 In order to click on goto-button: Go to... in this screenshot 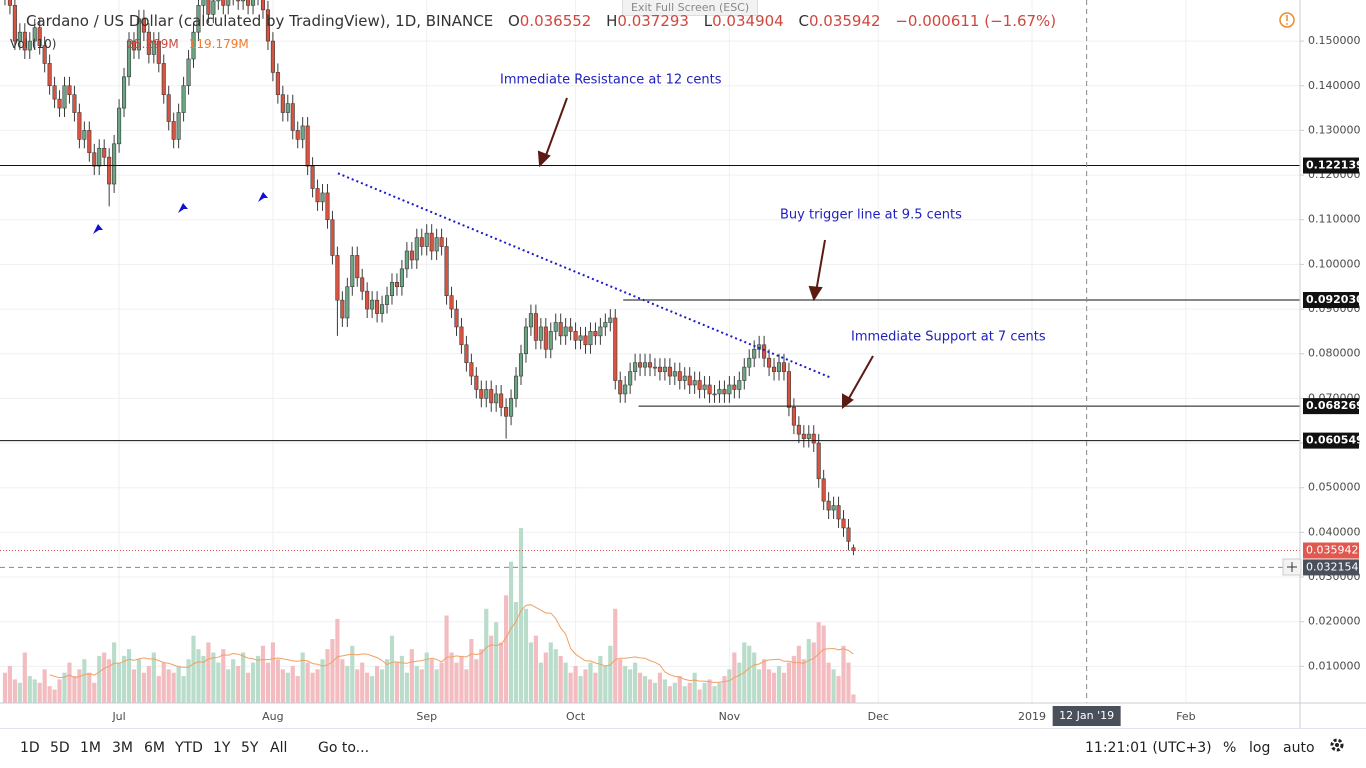, I will do `click(344, 748)`.